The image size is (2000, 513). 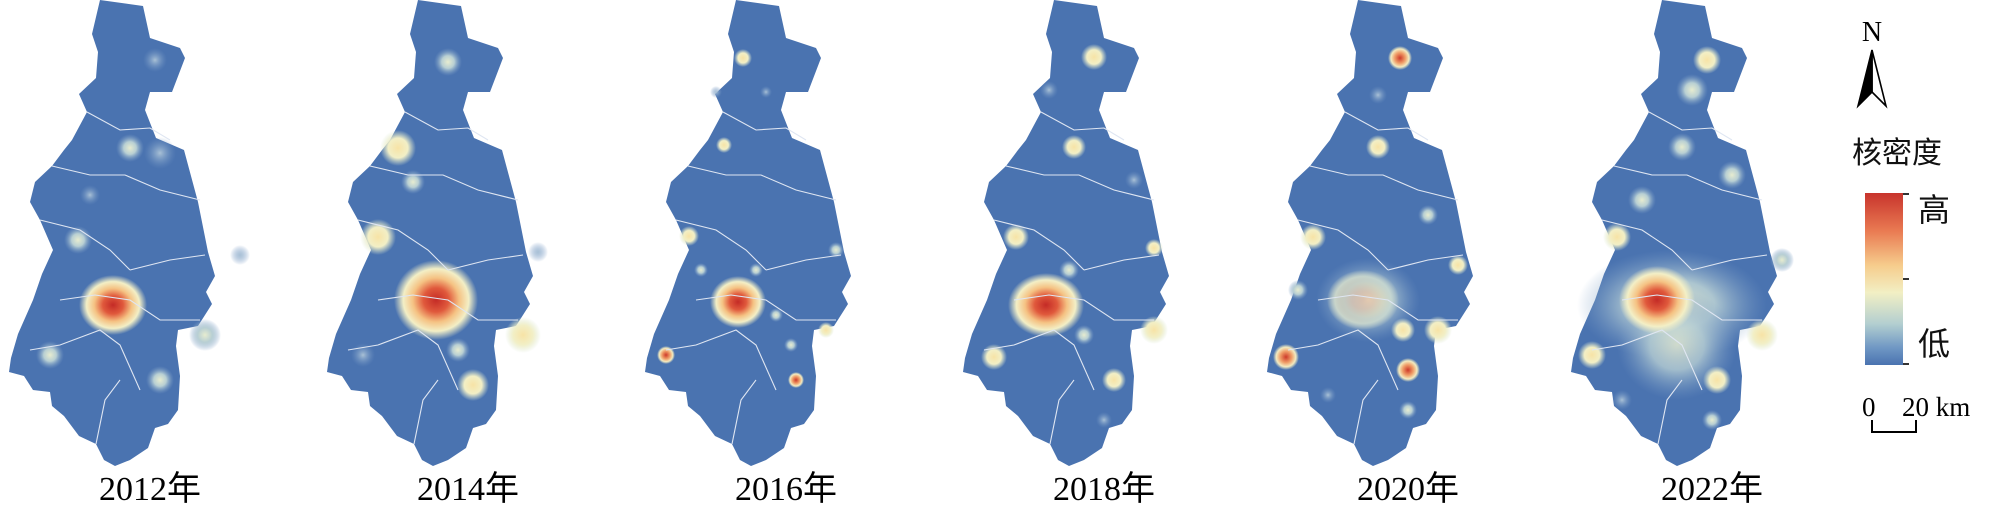 I want to click on year-label: 2018年, so click(x=1104, y=489).